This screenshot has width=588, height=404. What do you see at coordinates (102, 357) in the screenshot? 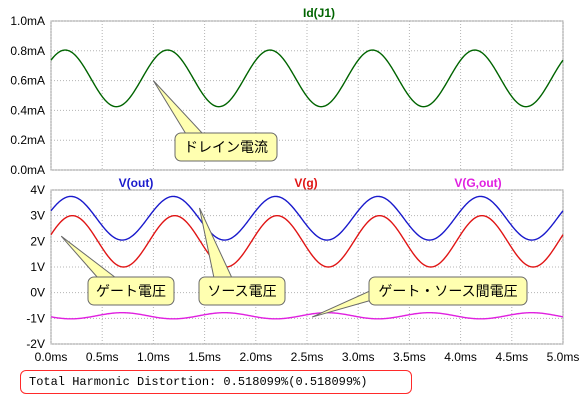
I see `x-tick-label: 0.5ms` at bounding box center [102, 357].